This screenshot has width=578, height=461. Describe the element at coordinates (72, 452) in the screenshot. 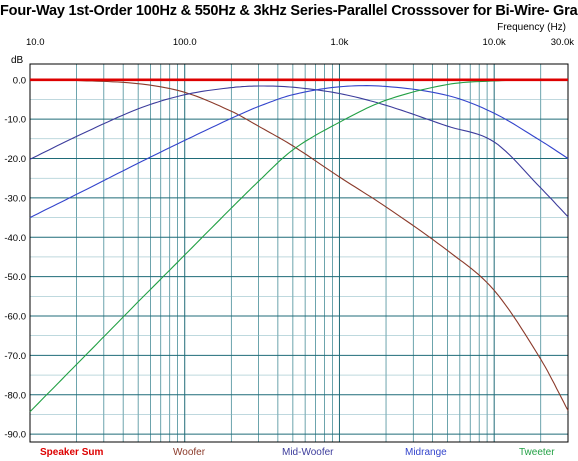

I see `legend-speaker-sum: Speaker Sum` at that location.